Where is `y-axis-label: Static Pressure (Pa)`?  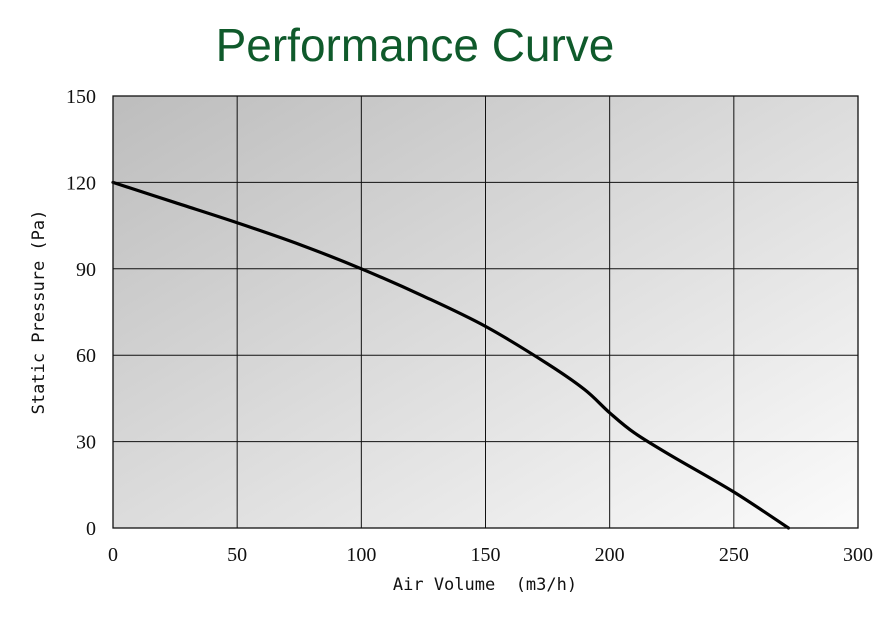 y-axis-label: Static Pressure (Pa) is located at coordinates (39, 312).